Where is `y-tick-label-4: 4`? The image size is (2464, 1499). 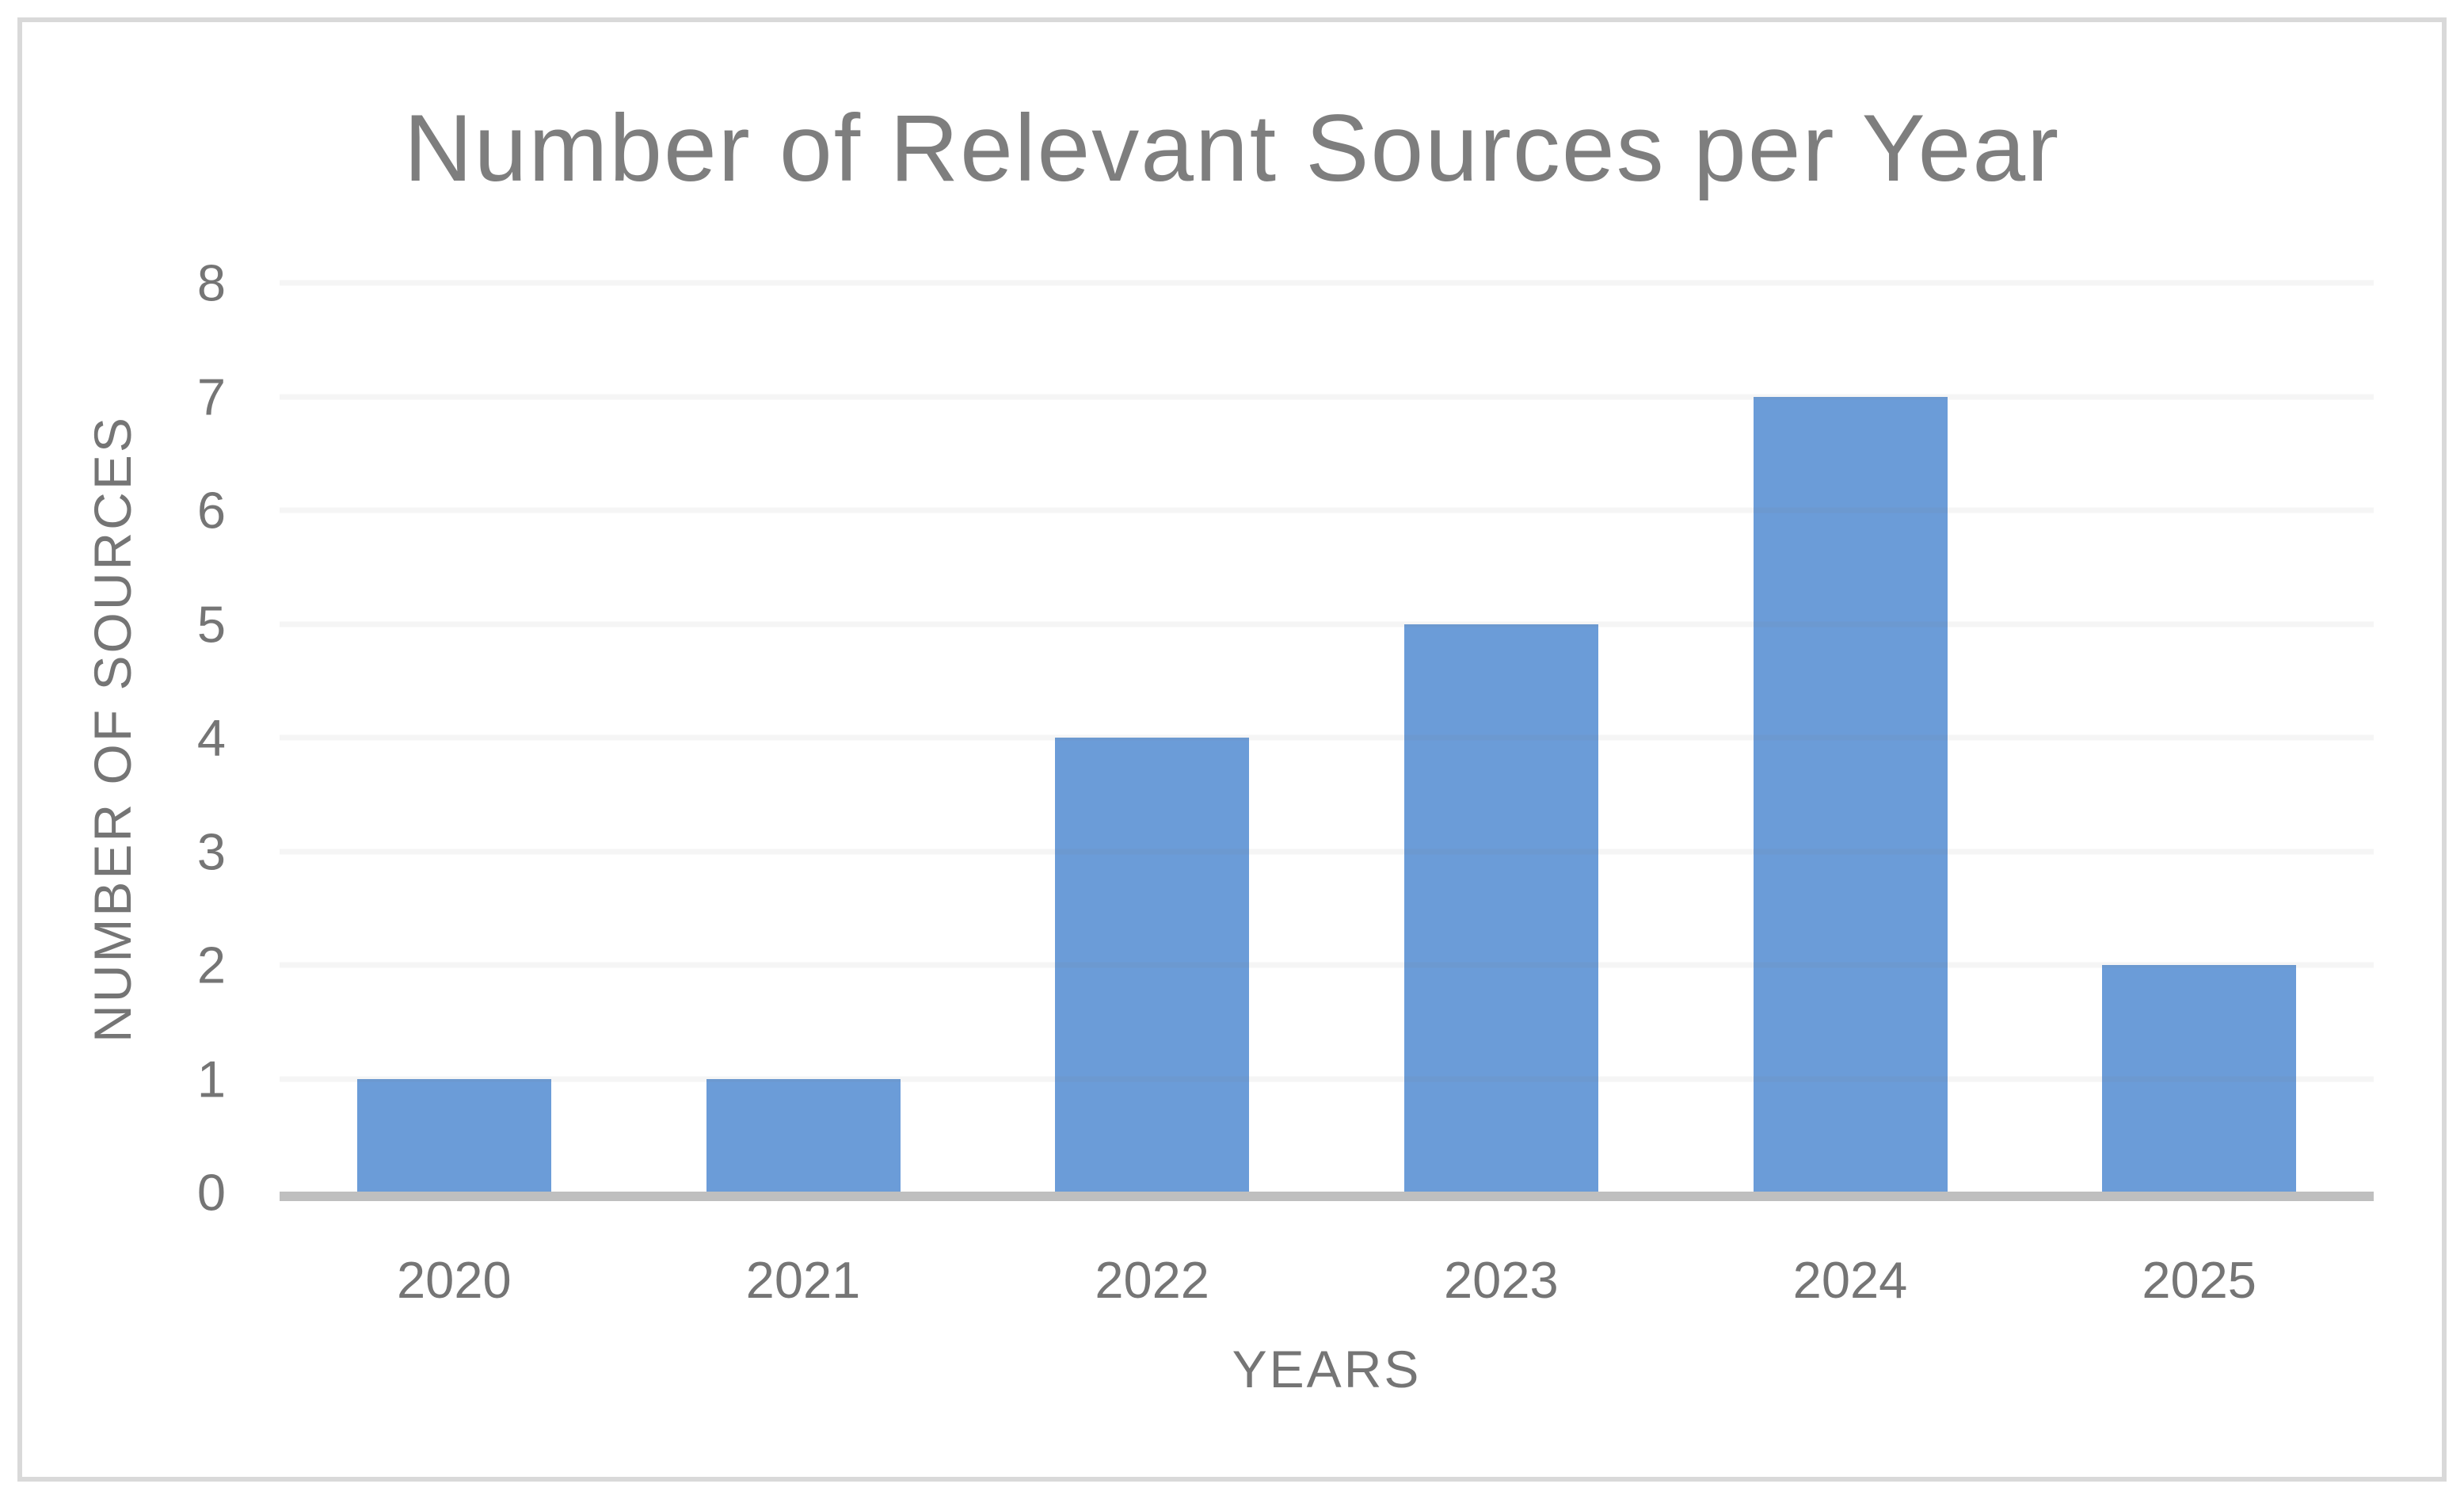 y-tick-label-4: 4 is located at coordinates (211, 738).